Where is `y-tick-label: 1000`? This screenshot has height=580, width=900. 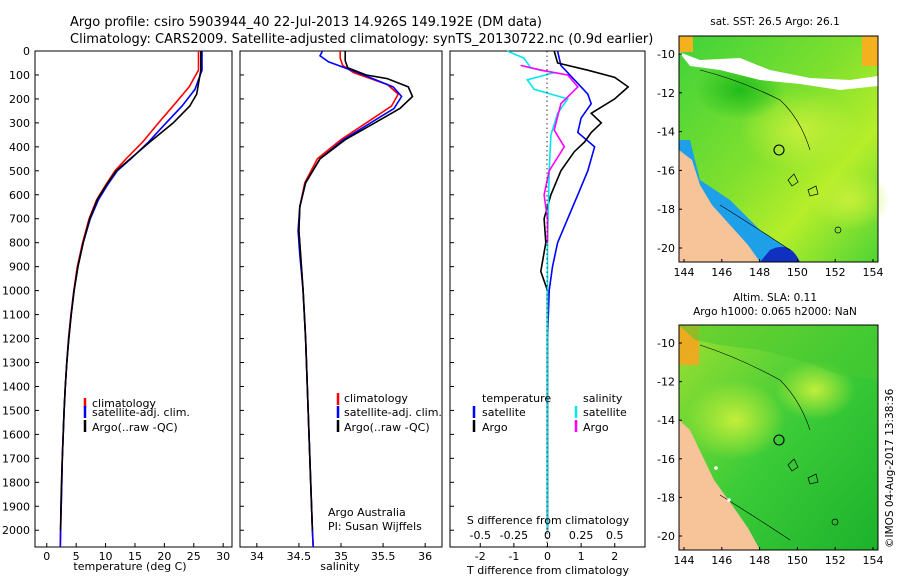 y-tick-label: 1000 is located at coordinates (16, 291).